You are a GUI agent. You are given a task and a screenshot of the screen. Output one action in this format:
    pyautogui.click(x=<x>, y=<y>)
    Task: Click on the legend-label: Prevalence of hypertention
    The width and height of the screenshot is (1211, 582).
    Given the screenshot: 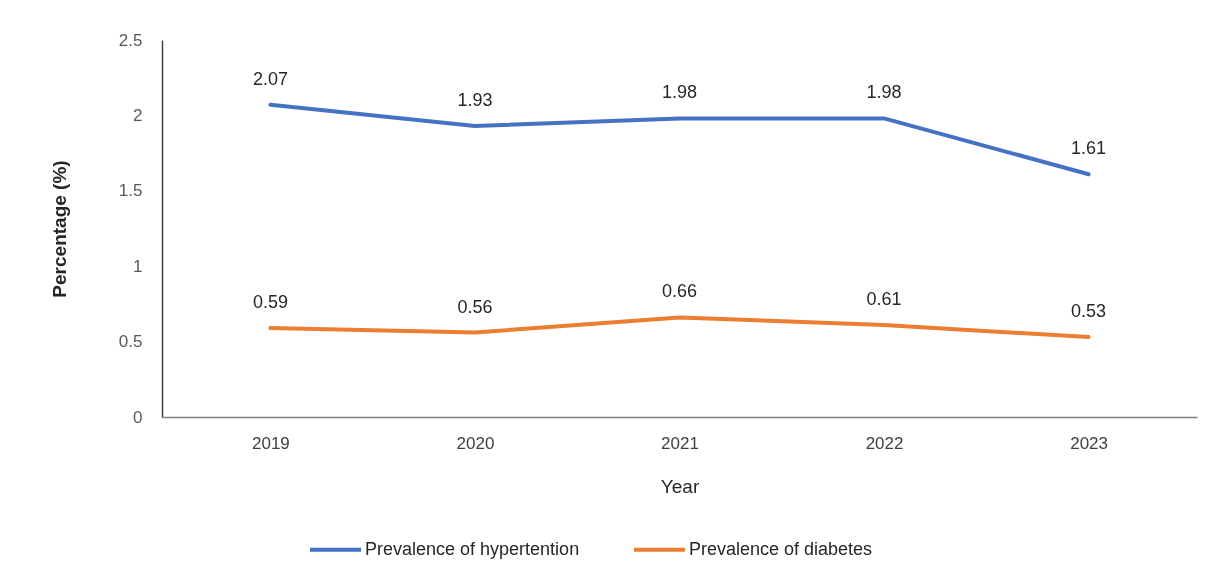 What is the action you would take?
    pyautogui.click(x=472, y=548)
    